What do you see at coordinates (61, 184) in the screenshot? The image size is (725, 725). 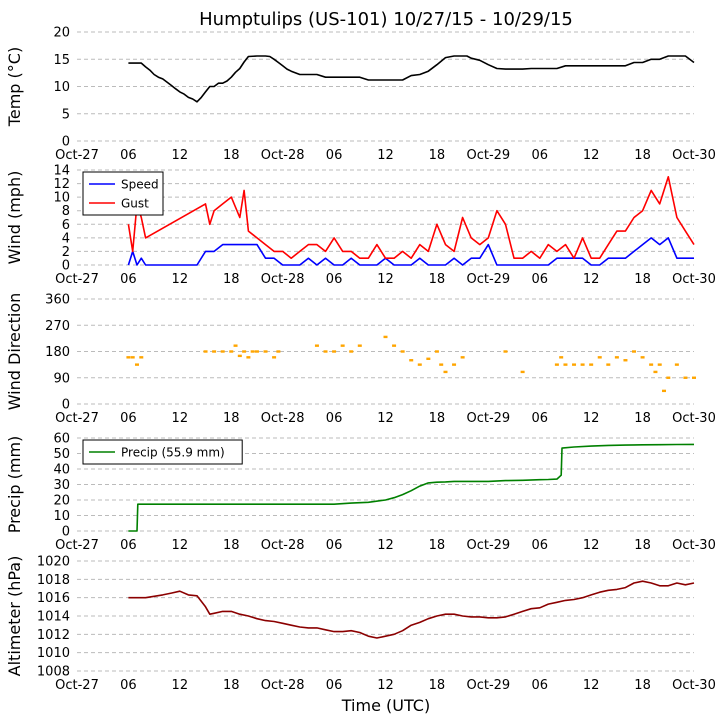 I see `y-tick-label: 12` at bounding box center [61, 184].